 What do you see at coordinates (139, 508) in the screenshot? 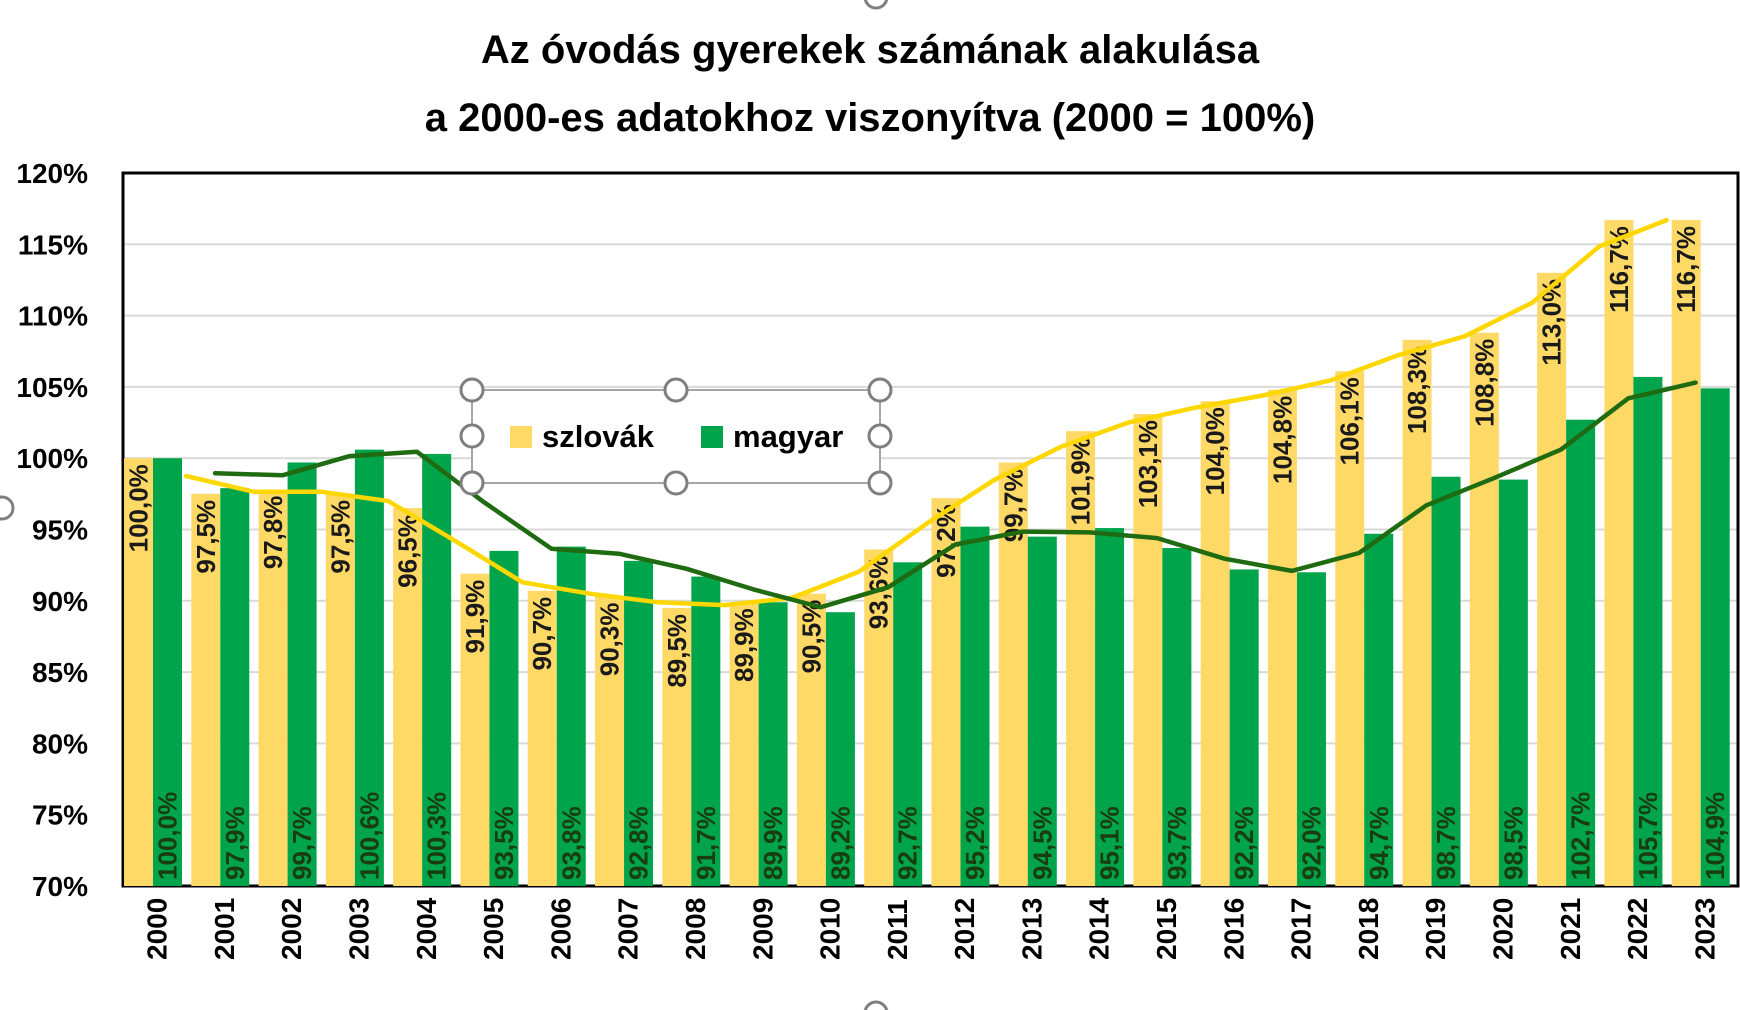
I see `data-label-szlovak: 100,0%` at bounding box center [139, 508].